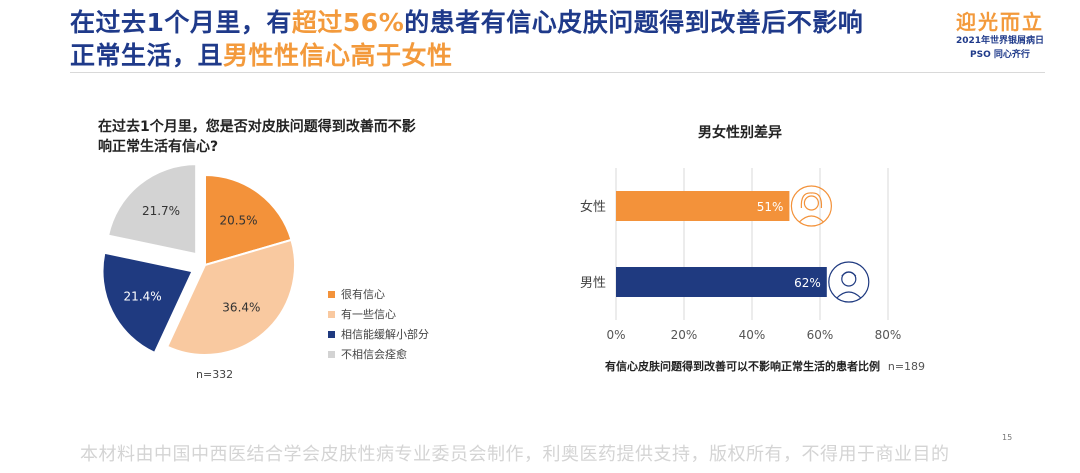 Image resolution: width=1080 pixels, height=473 pixels. I want to click on event-logo: 迎光而立 2021年世界银屑病日 PSO 同心齐行, so click(1000, 36).